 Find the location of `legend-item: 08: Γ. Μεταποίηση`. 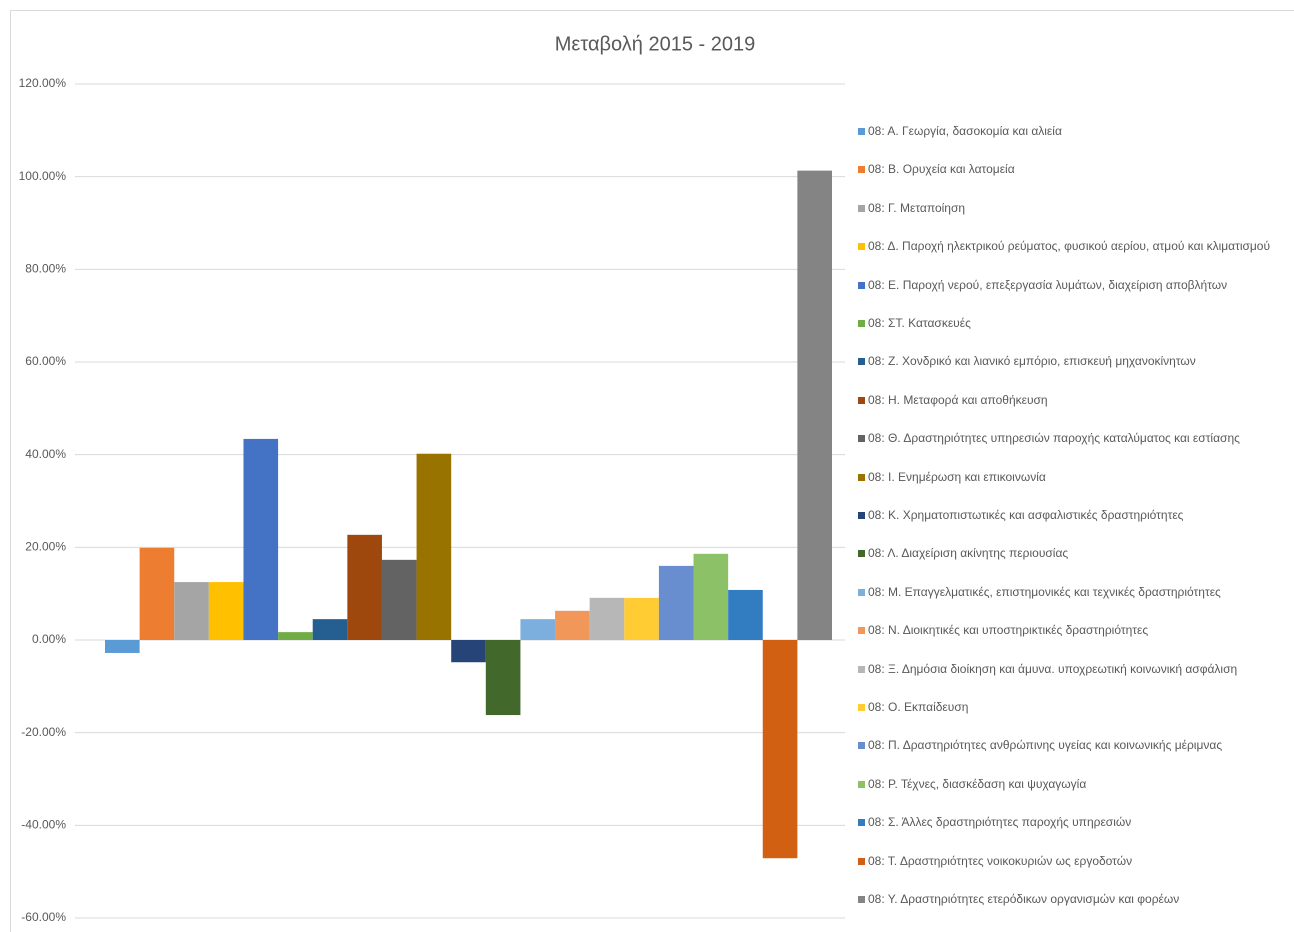

legend-item: 08: Γ. Μεταποίηση is located at coordinates (1075, 208).